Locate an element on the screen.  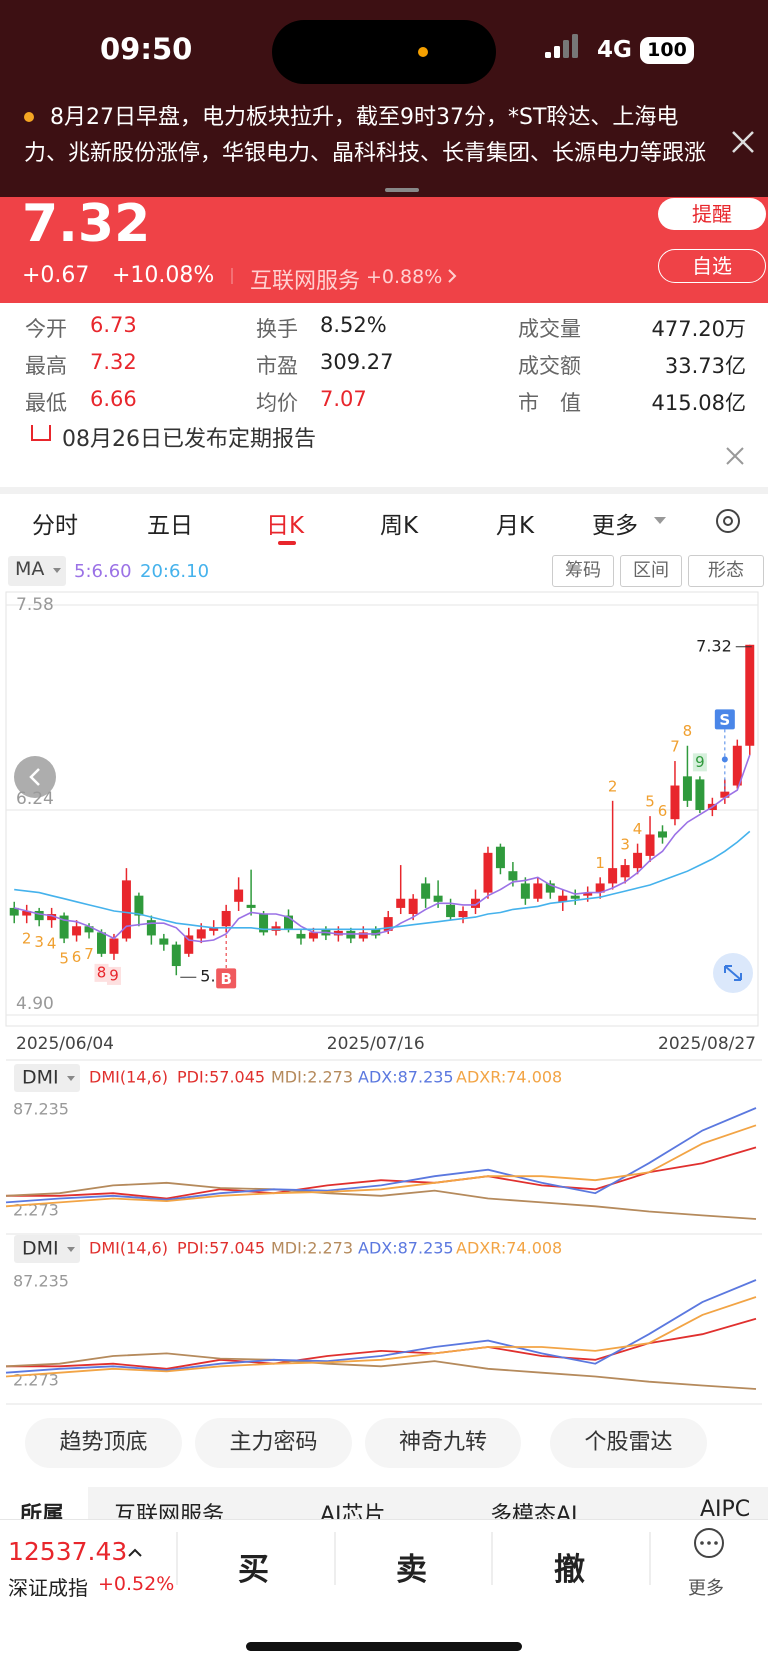
sector-tabs: 所属 互联网服务 AI芯片 多模态AI AIPC is located at coordinates (384, 1503).